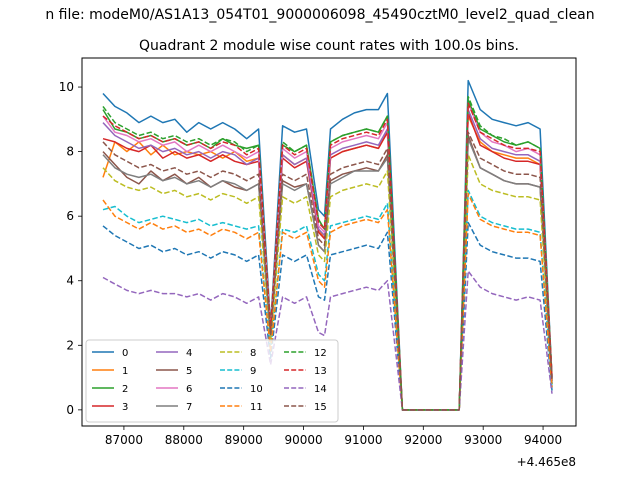 Image resolution: width=640 pixels, height=480 pixels. I want to click on legend-label-7: 7, so click(189, 407).